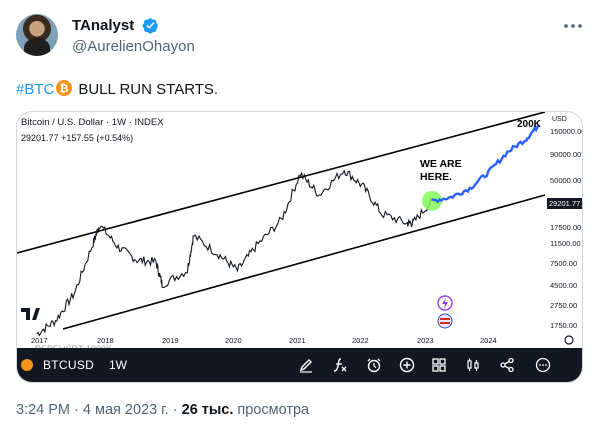  Describe the element at coordinates (37, 35) in the screenshot. I see `avatar` at that location.